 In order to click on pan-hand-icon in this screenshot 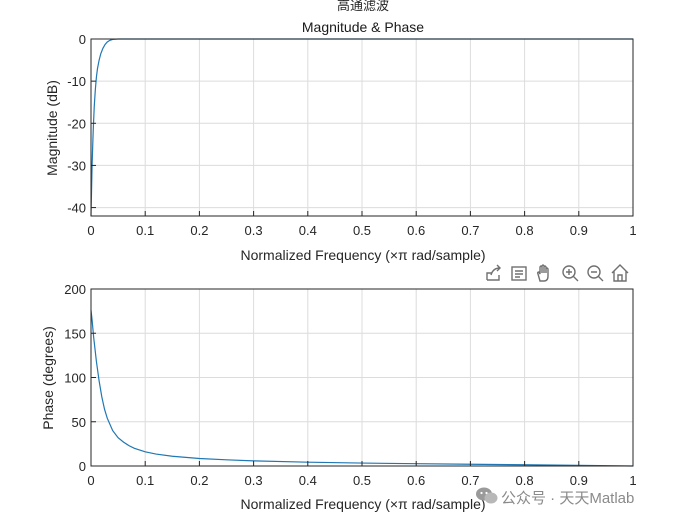, I will do `click(542, 273)`.